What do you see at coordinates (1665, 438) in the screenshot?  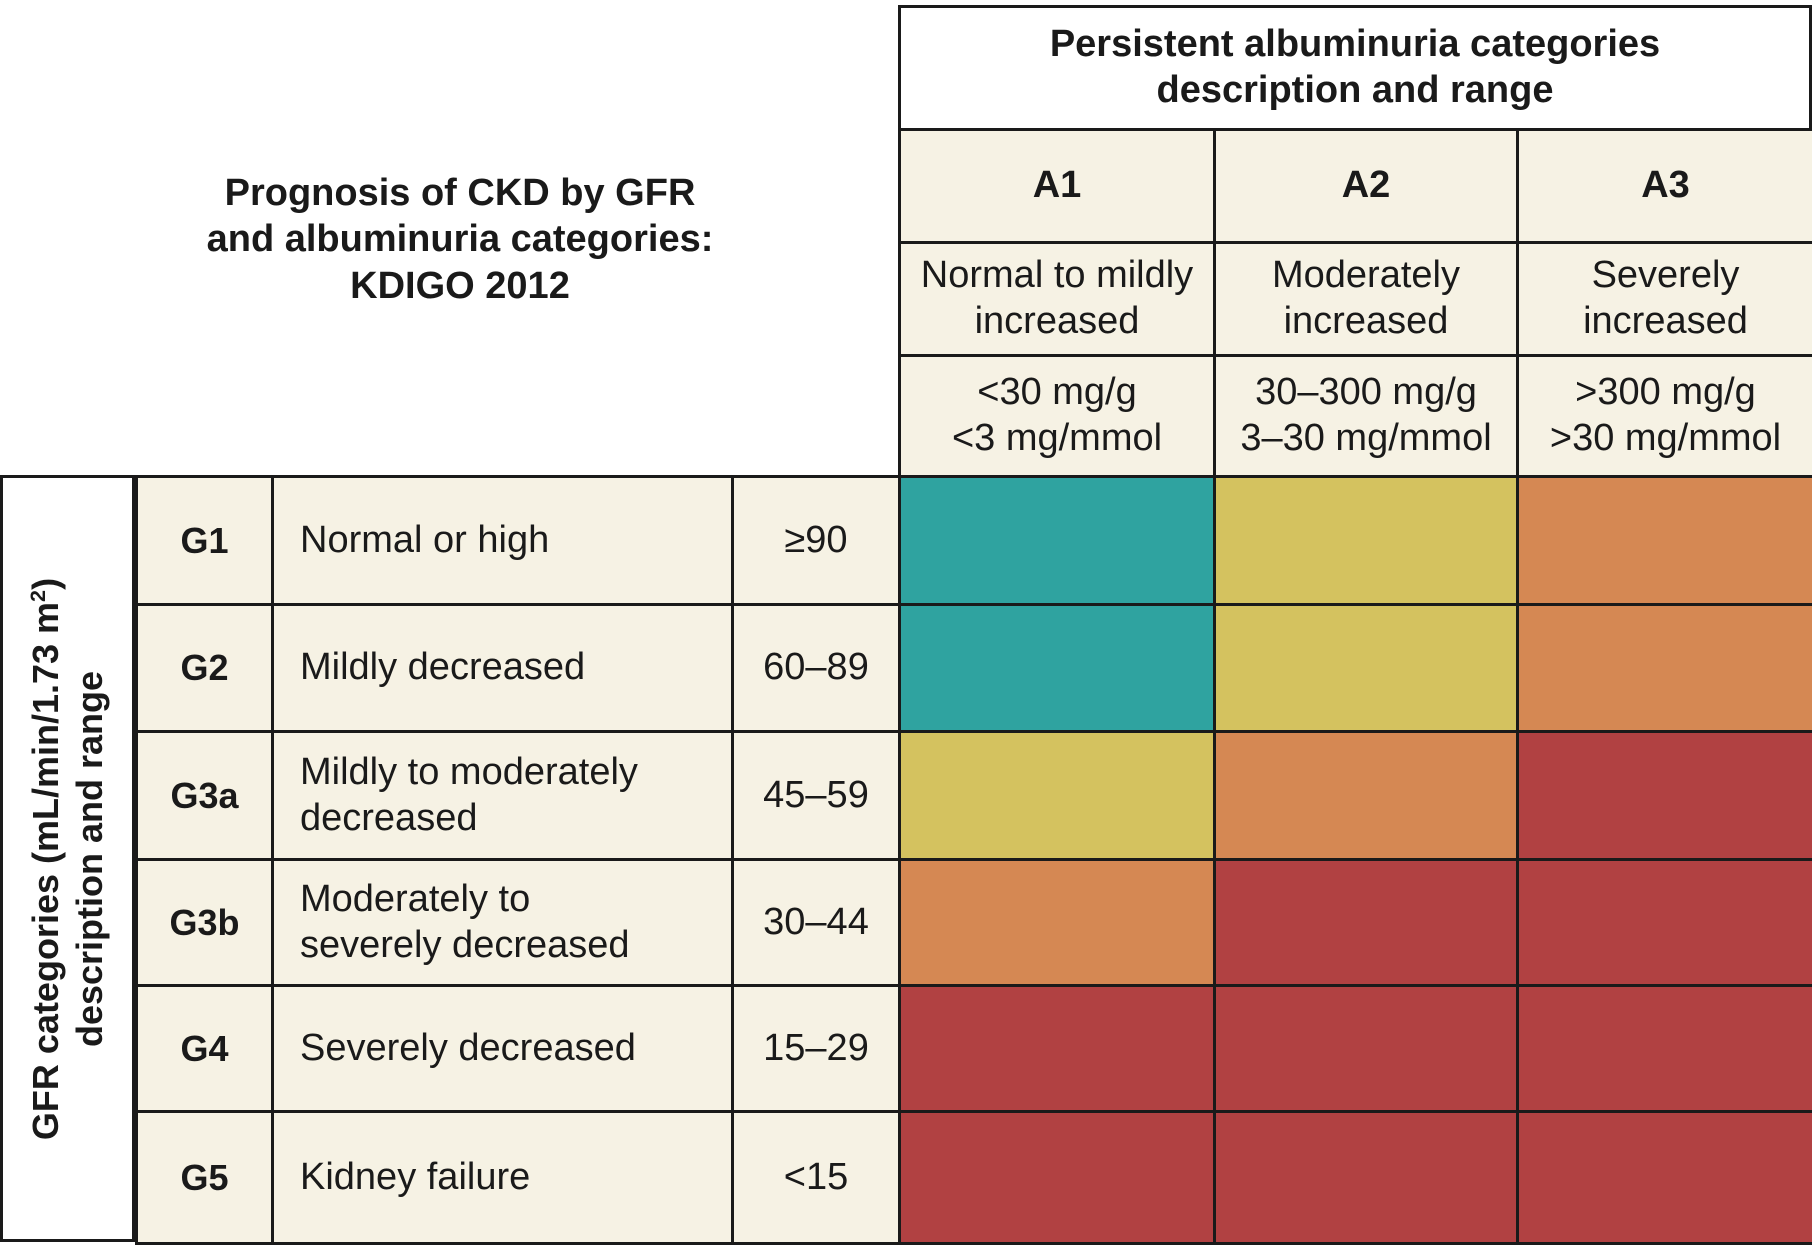 I see `text-line: >30 mg/mmol` at bounding box center [1665, 438].